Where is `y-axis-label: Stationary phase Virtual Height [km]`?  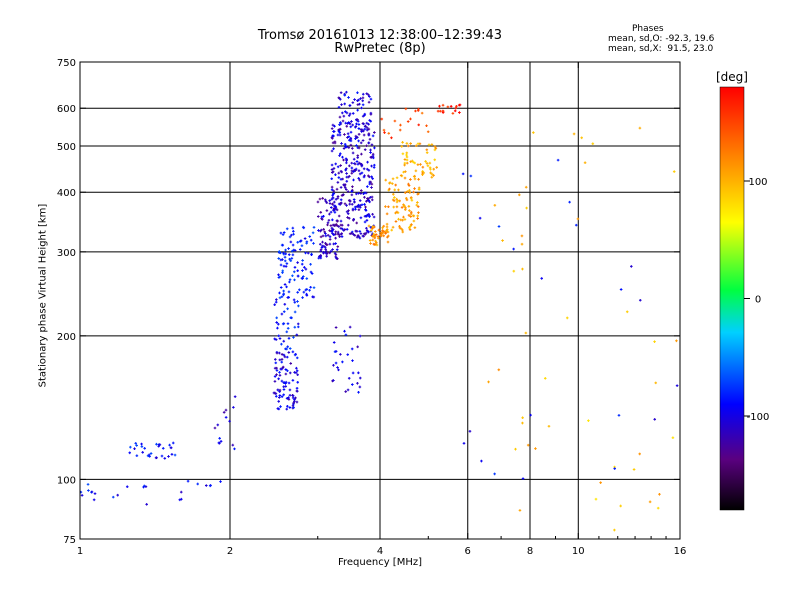 y-axis-label: Stationary phase Virtual Height [km] is located at coordinates (43, 295).